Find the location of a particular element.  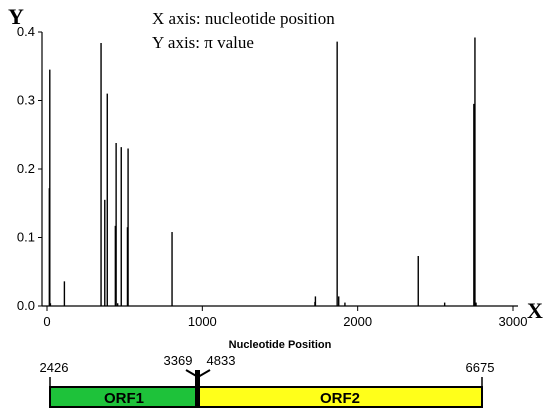

orf-junction is located at coordinates (197, 388).